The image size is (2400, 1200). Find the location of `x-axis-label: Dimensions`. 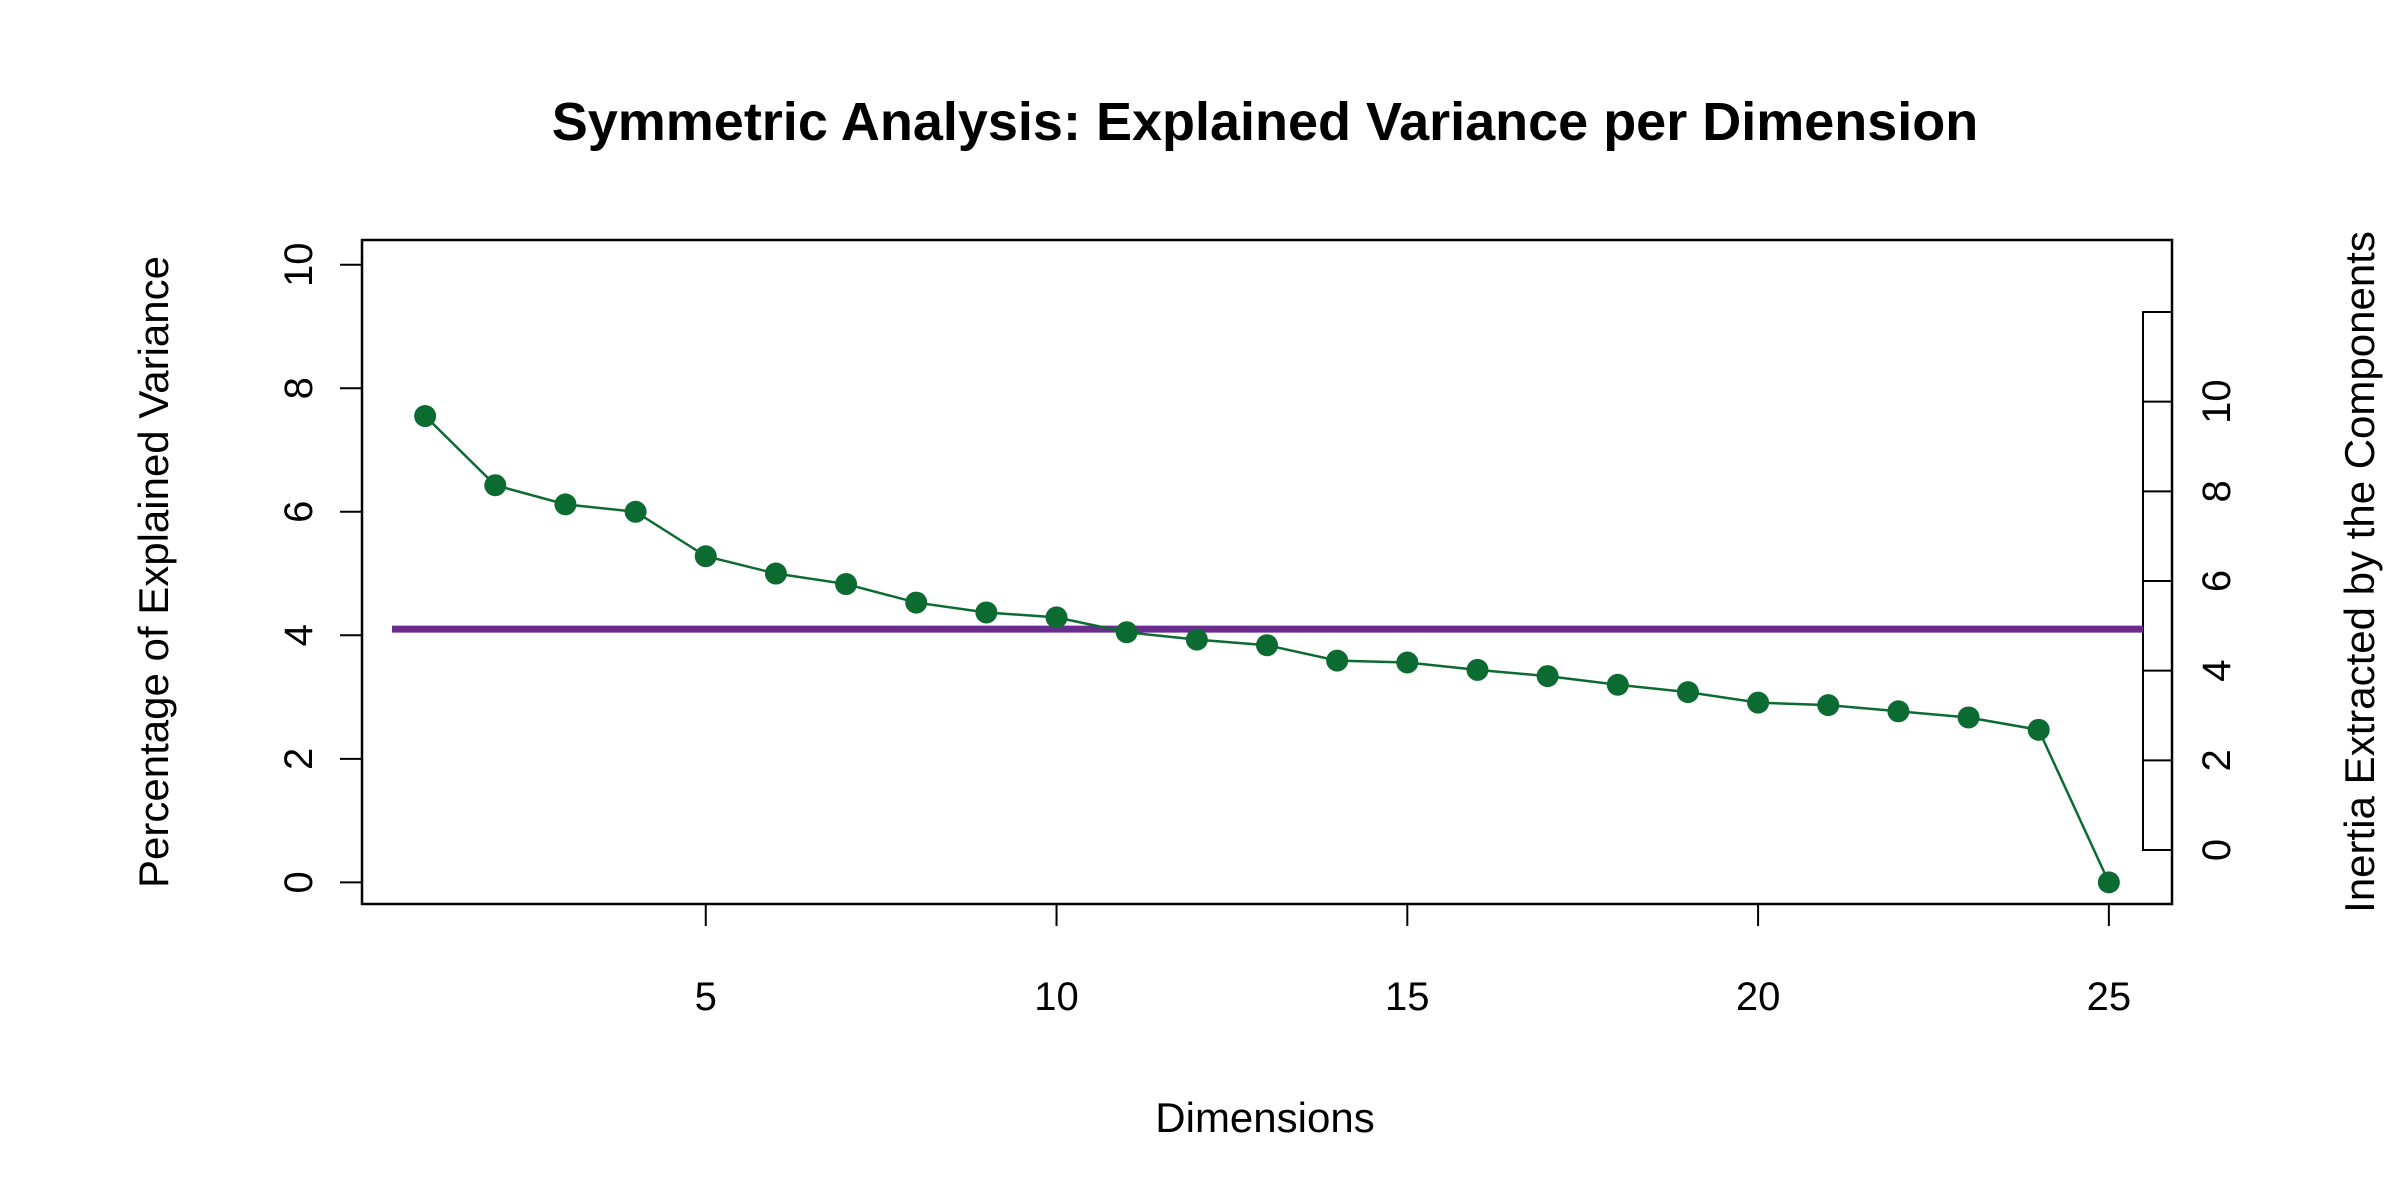

x-axis-label: Dimensions is located at coordinates (1264, 1117).